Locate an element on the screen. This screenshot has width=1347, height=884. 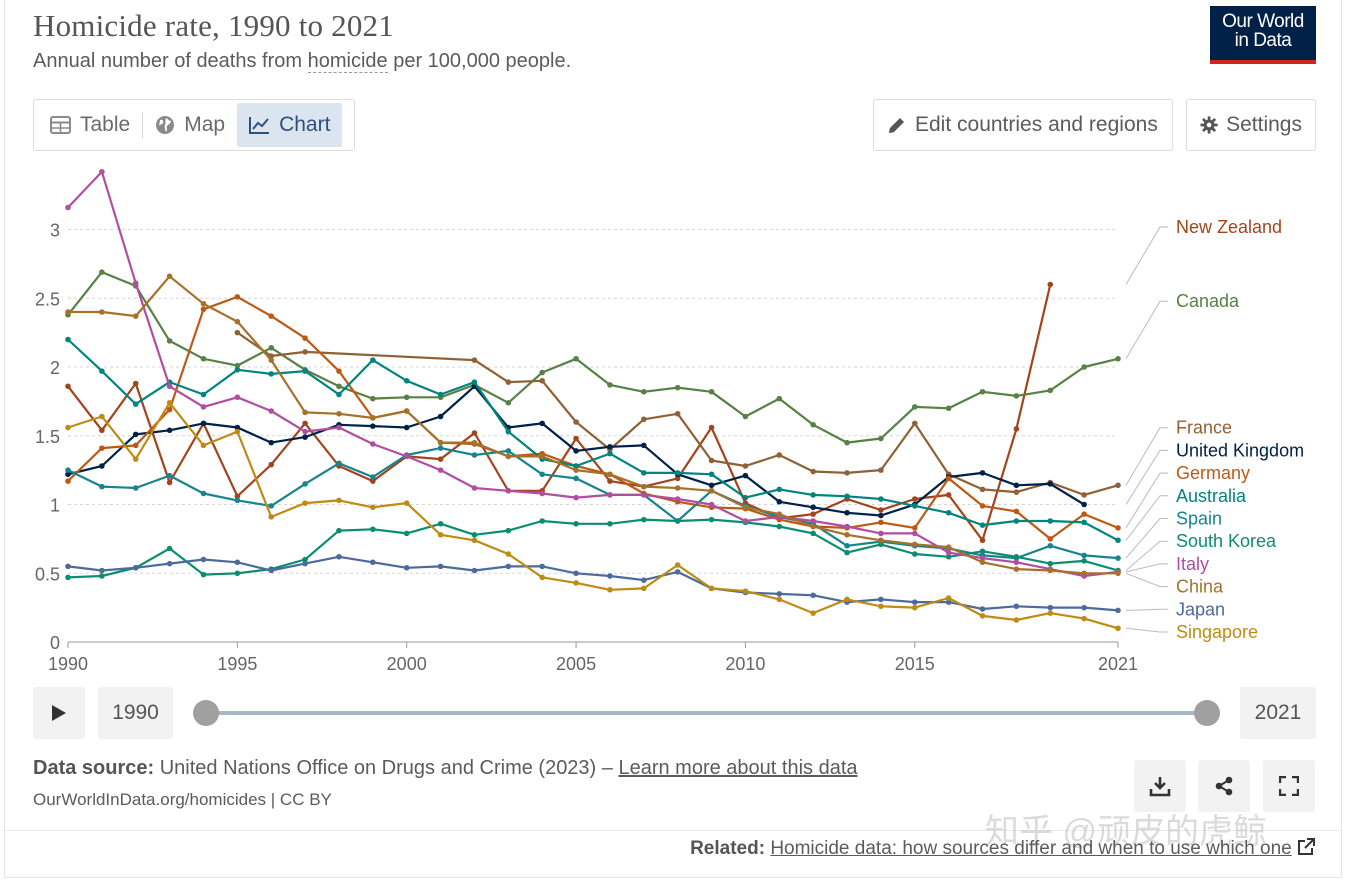
series-line is located at coordinates (593, 548).